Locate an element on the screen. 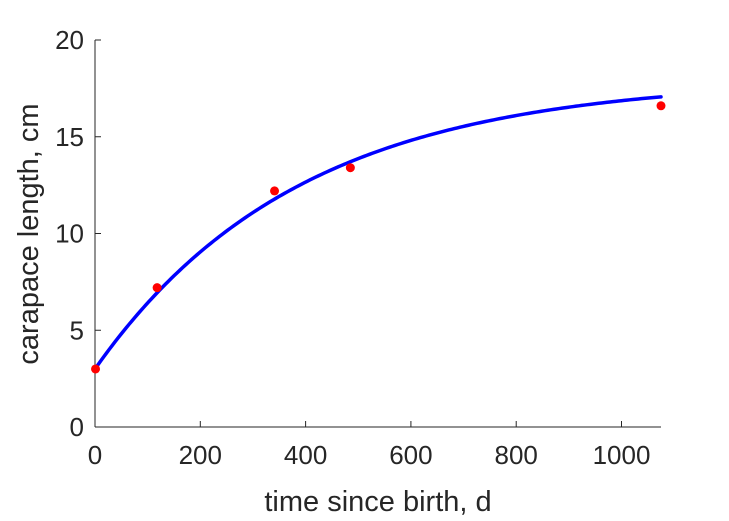 This screenshot has width=729, height=521. y-tick-label: 0 is located at coordinates (77, 427).